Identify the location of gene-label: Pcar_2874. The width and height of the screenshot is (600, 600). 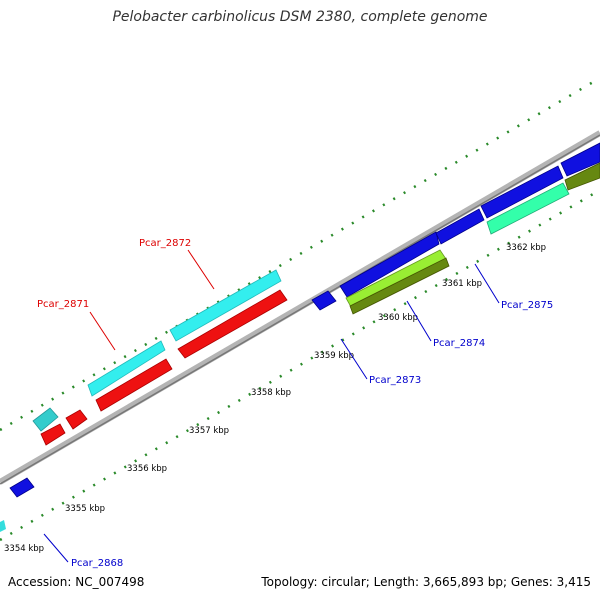
(459, 343).